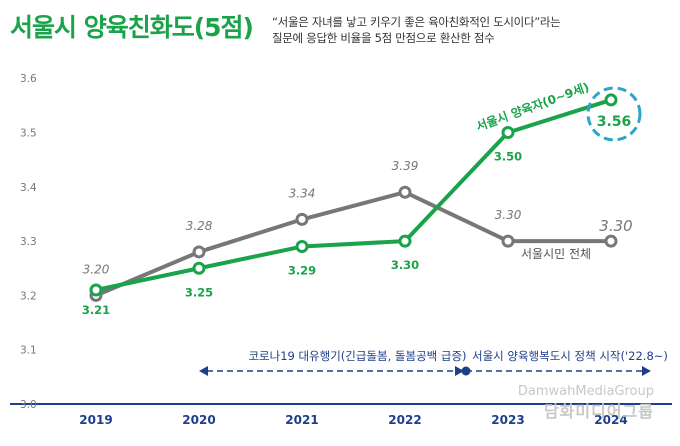  I want to click on chart-title: 서울시 양육친화도(5점), so click(132, 27).